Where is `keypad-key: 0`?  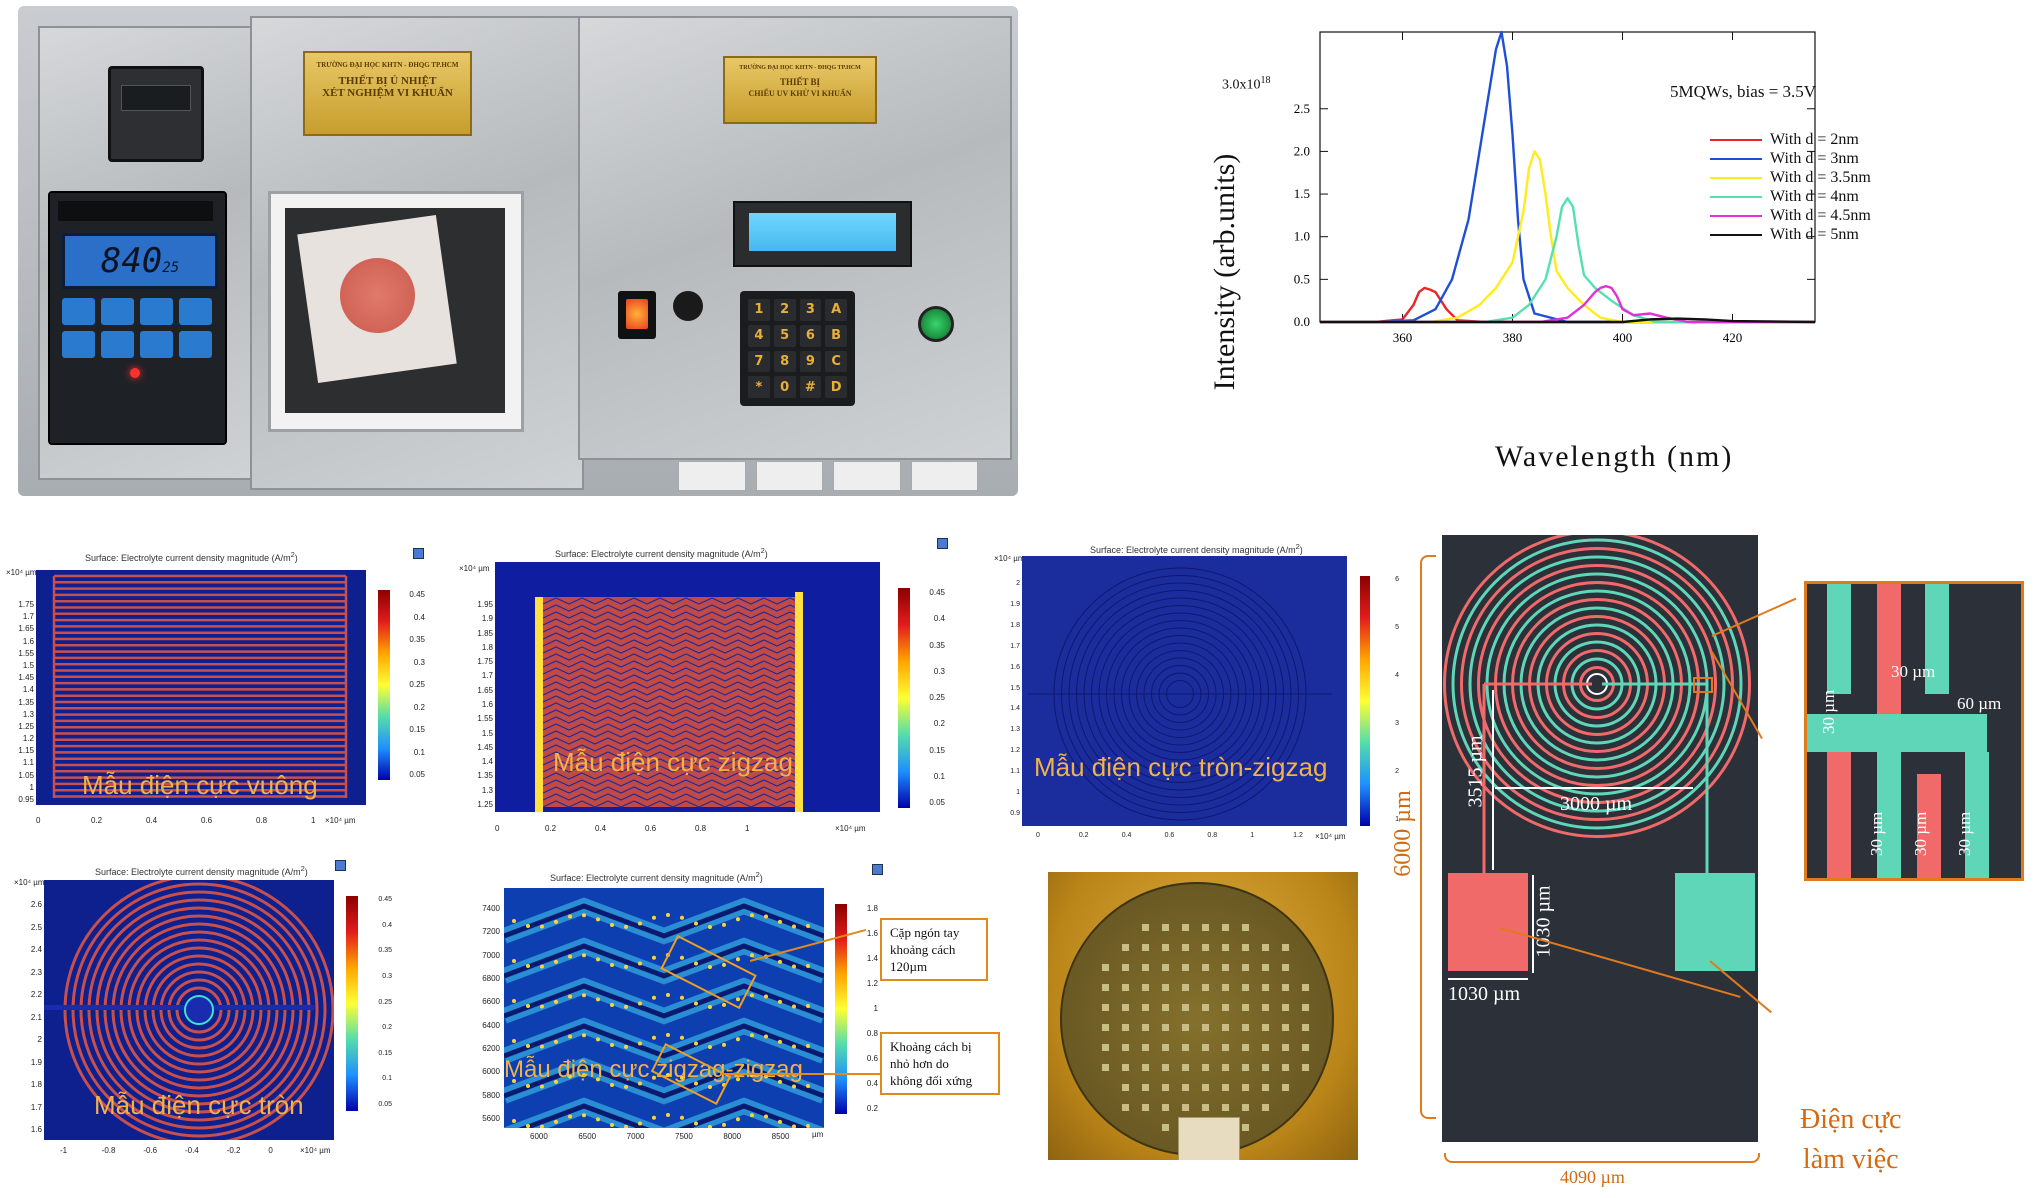 keypad-key: 0 is located at coordinates (784, 387).